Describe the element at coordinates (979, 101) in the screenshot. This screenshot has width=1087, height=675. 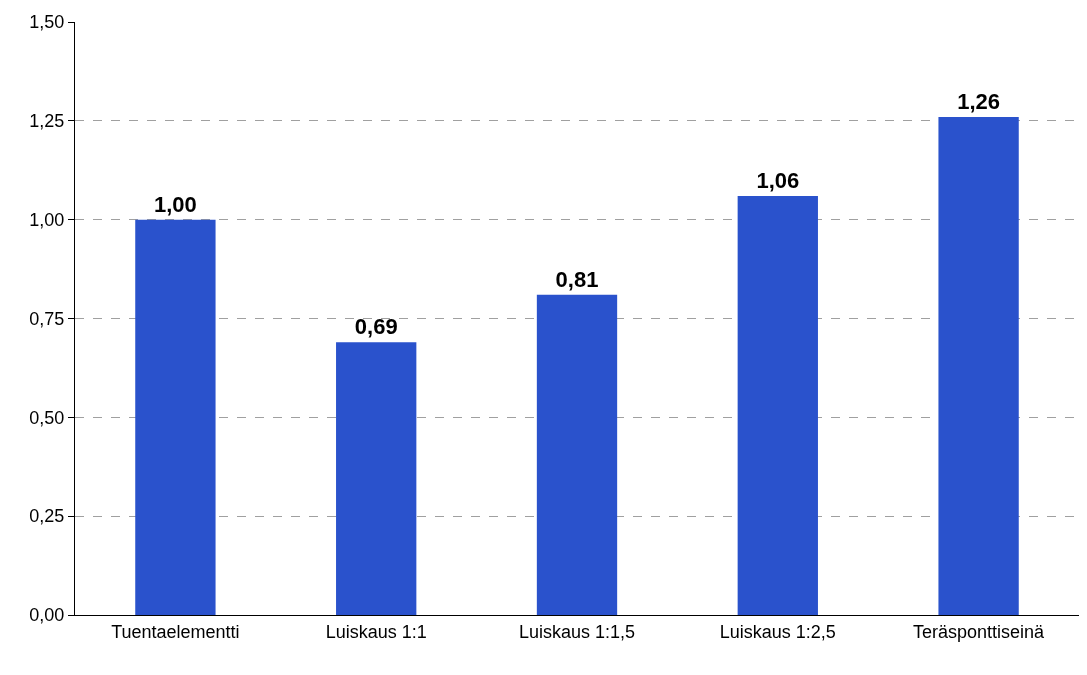
I see `data-label: 1,26` at that location.